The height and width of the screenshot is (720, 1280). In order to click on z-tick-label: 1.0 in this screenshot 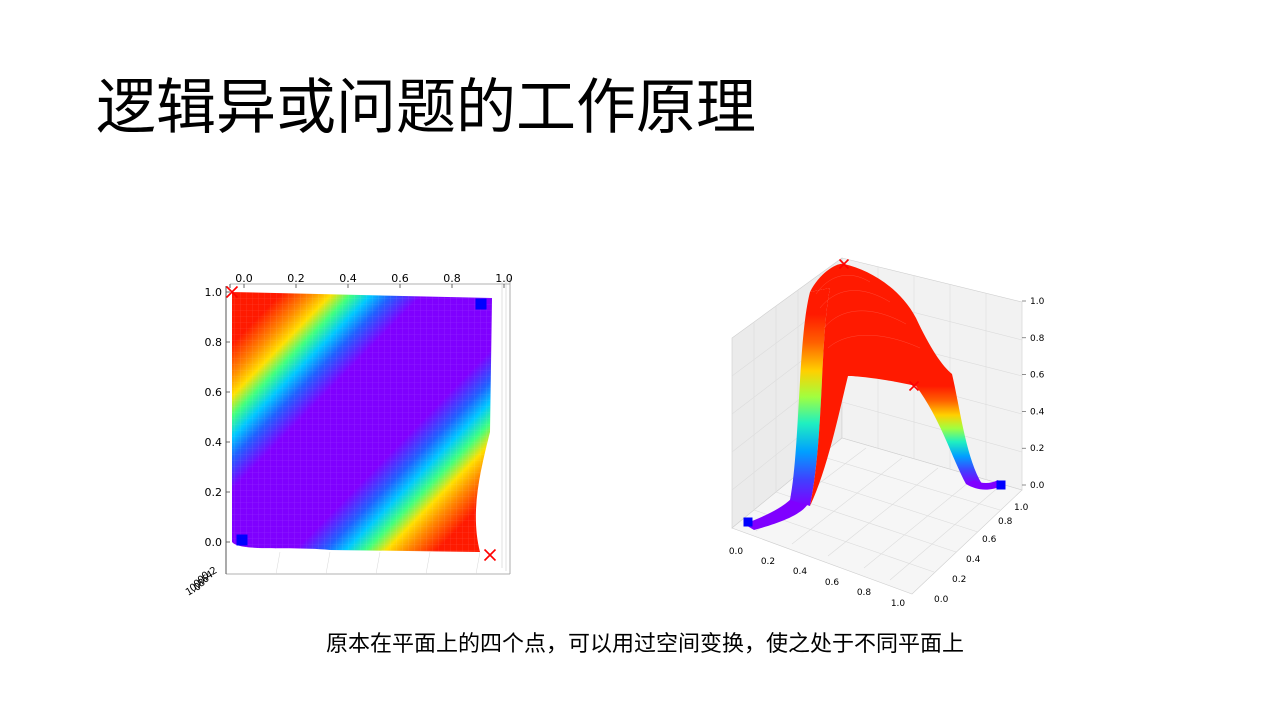, I will do `click(1037, 302)`.